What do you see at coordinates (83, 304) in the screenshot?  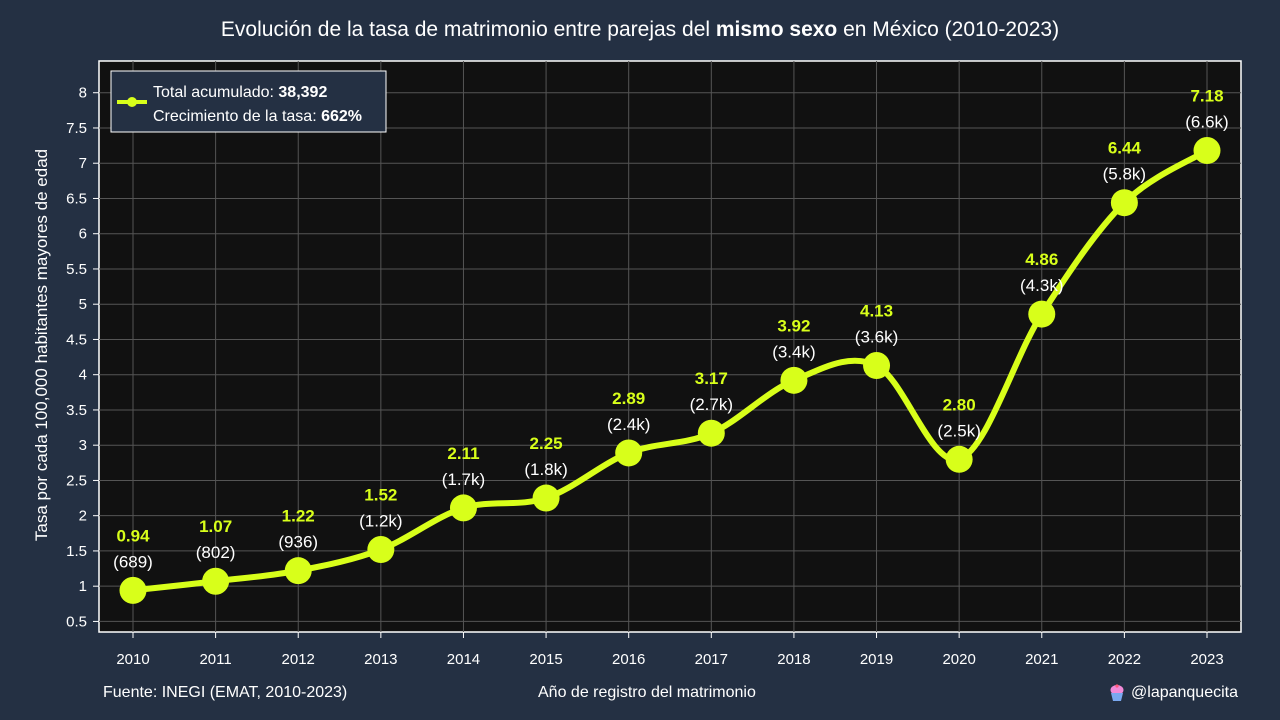 I see `y-tick-label: 5` at bounding box center [83, 304].